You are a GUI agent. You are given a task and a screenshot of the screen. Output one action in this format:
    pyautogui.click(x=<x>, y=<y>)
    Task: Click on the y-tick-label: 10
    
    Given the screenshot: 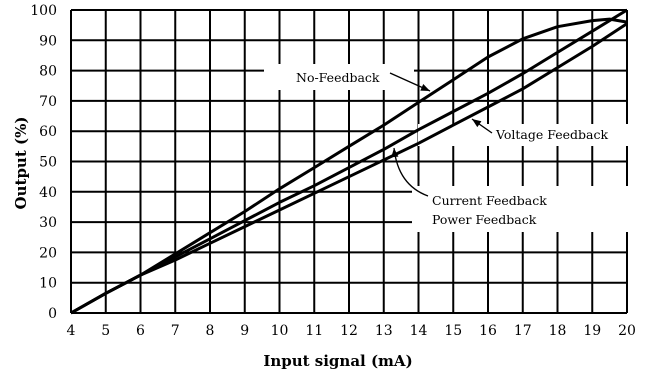 What is the action you would take?
    pyautogui.click(x=48, y=284)
    